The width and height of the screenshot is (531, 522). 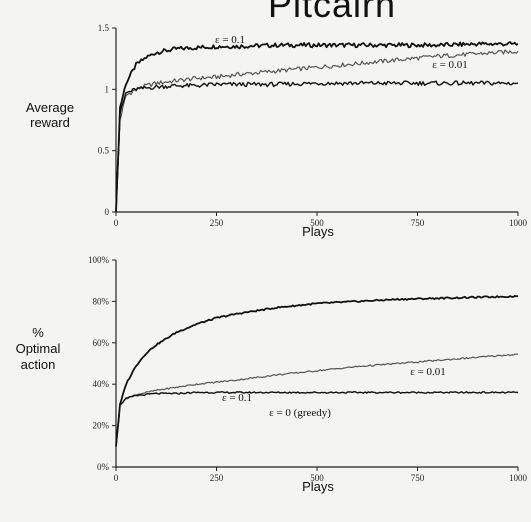 What do you see at coordinates (332, 12) in the screenshot?
I see `header-text: Pitcairn` at bounding box center [332, 12].